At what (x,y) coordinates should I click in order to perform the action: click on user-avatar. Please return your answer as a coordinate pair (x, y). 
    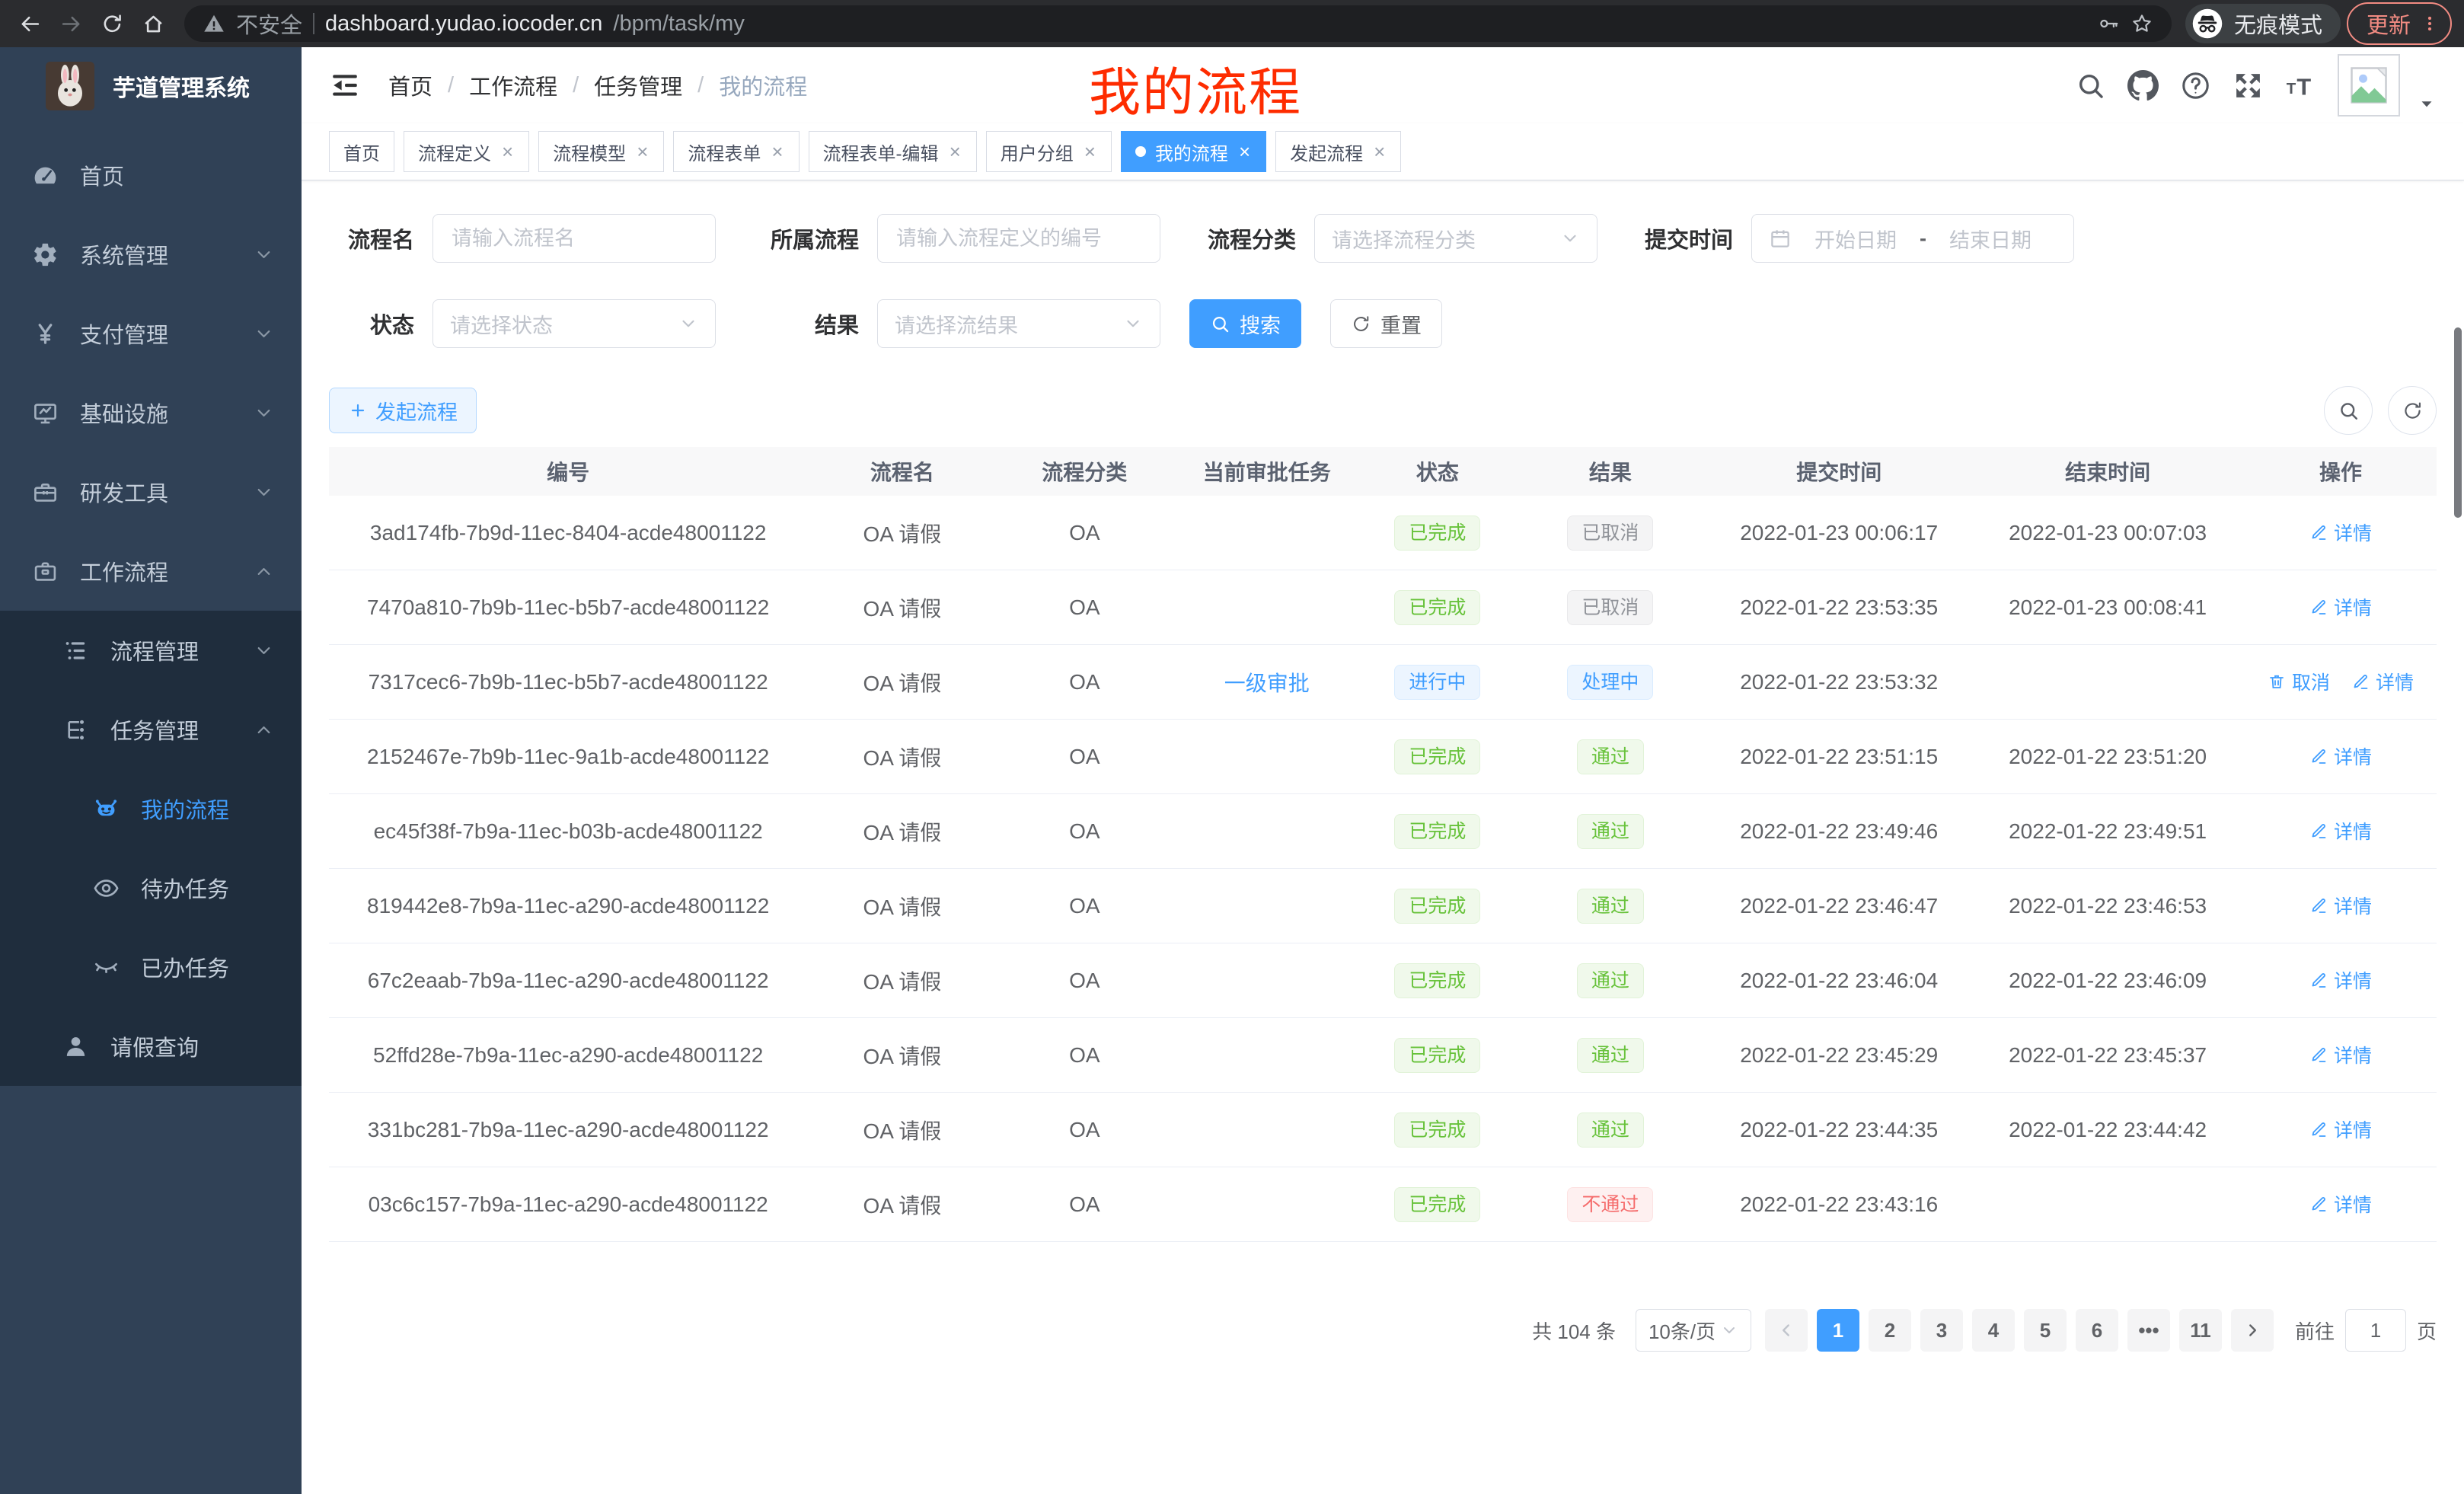
    Looking at the image, I should click on (2369, 85).